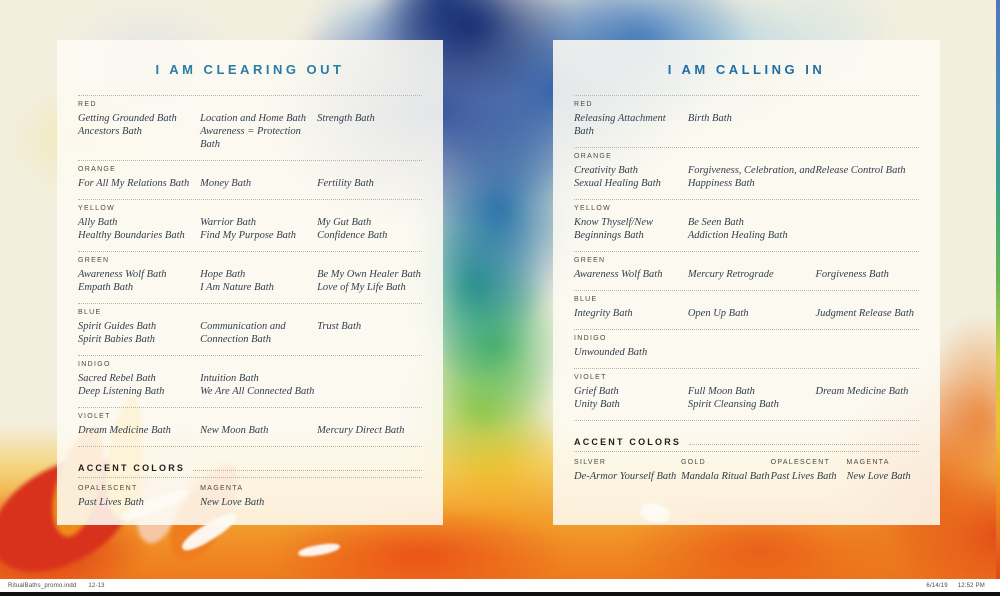  Describe the element at coordinates (730, 274) in the screenshot. I see `bath-name: Mercury Retrograde` at that location.